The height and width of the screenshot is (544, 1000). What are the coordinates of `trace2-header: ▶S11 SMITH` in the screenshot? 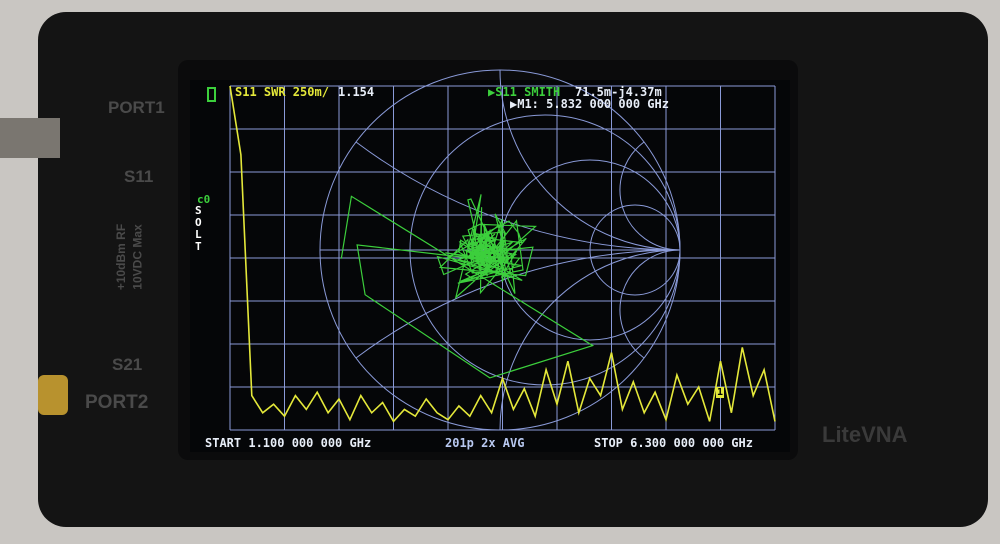 It's located at (524, 92).